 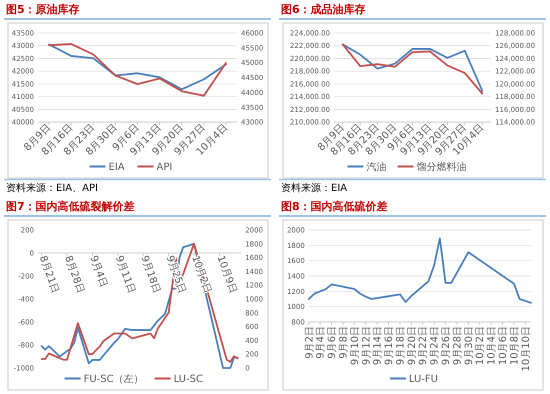 I want to click on x-tick-label: 9月10日, so click(x=355, y=346).